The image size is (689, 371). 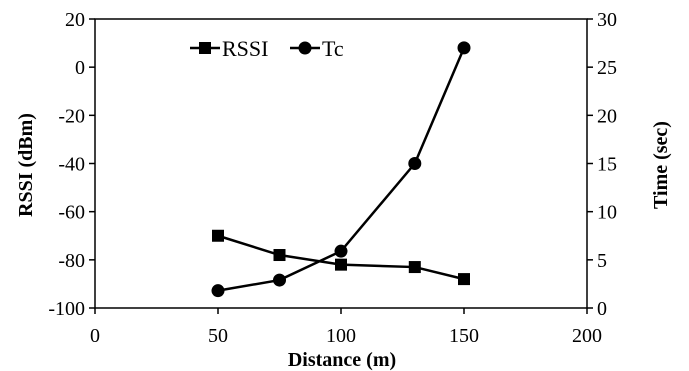 What do you see at coordinates (333, 48) in the screenshot?
I see `legend-label: Tc` at bounding box center [333, 48].